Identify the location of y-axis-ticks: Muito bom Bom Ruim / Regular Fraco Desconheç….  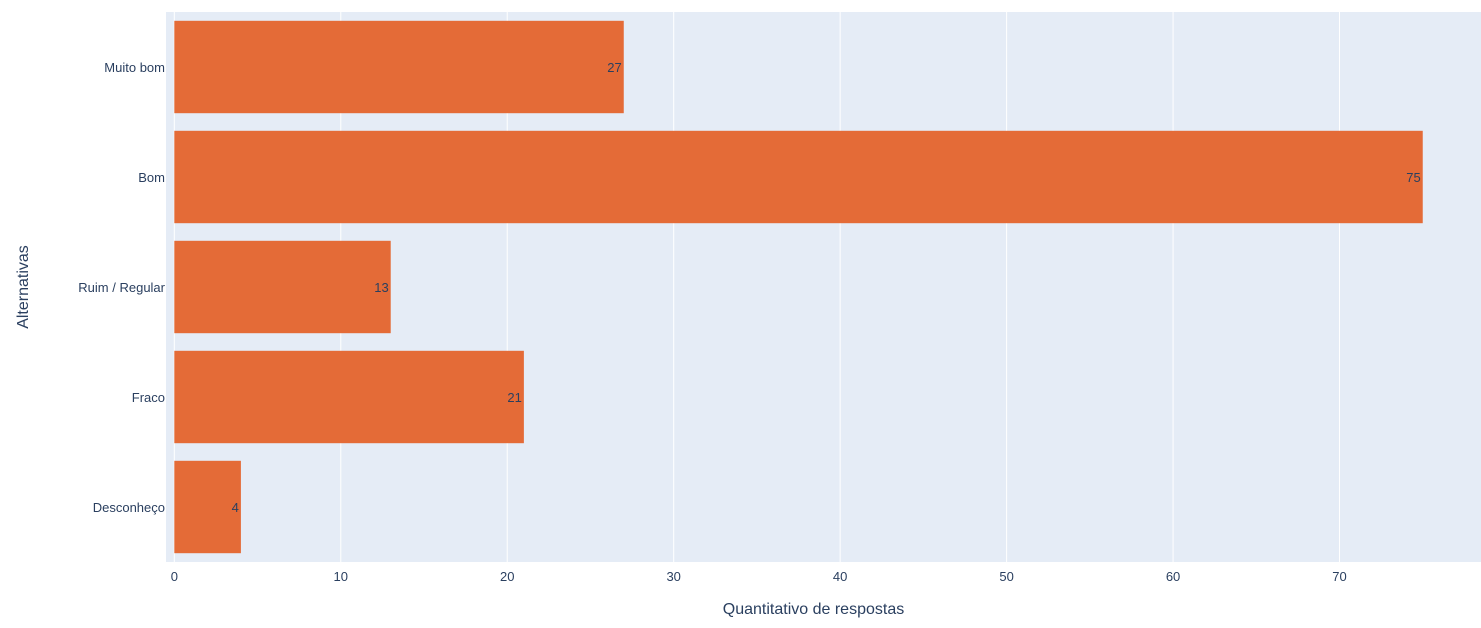
(121, 287).